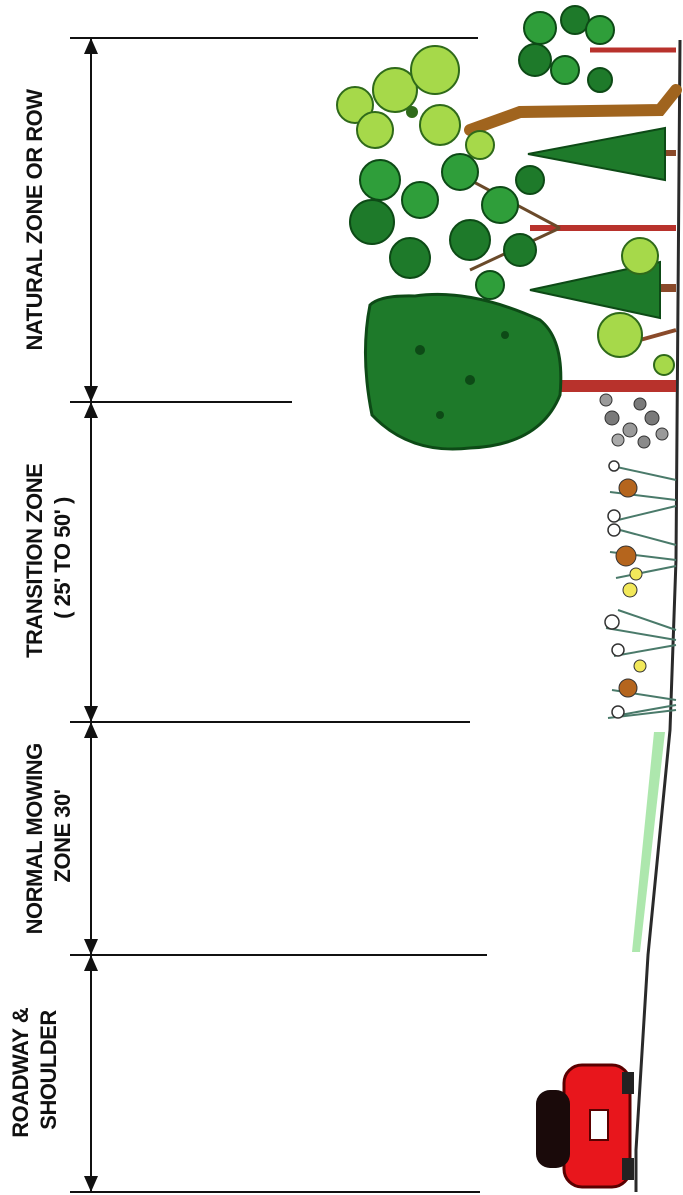 The height and width of the screenshot is (1195, 683). I want to click on transition-zone-label: TRANSITION ZONE ( 25' TO 50' ), so click(48, 558).